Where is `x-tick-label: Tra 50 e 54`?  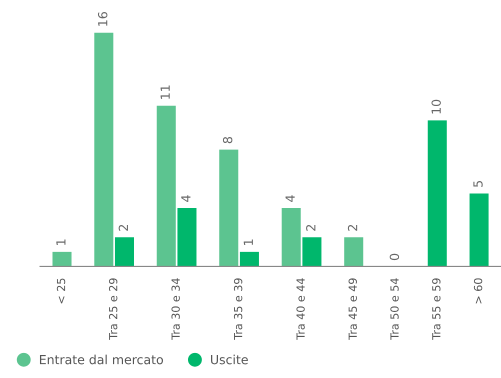
x-tick-label: Tra 50 e 54 is located at coordinates (394, 309).